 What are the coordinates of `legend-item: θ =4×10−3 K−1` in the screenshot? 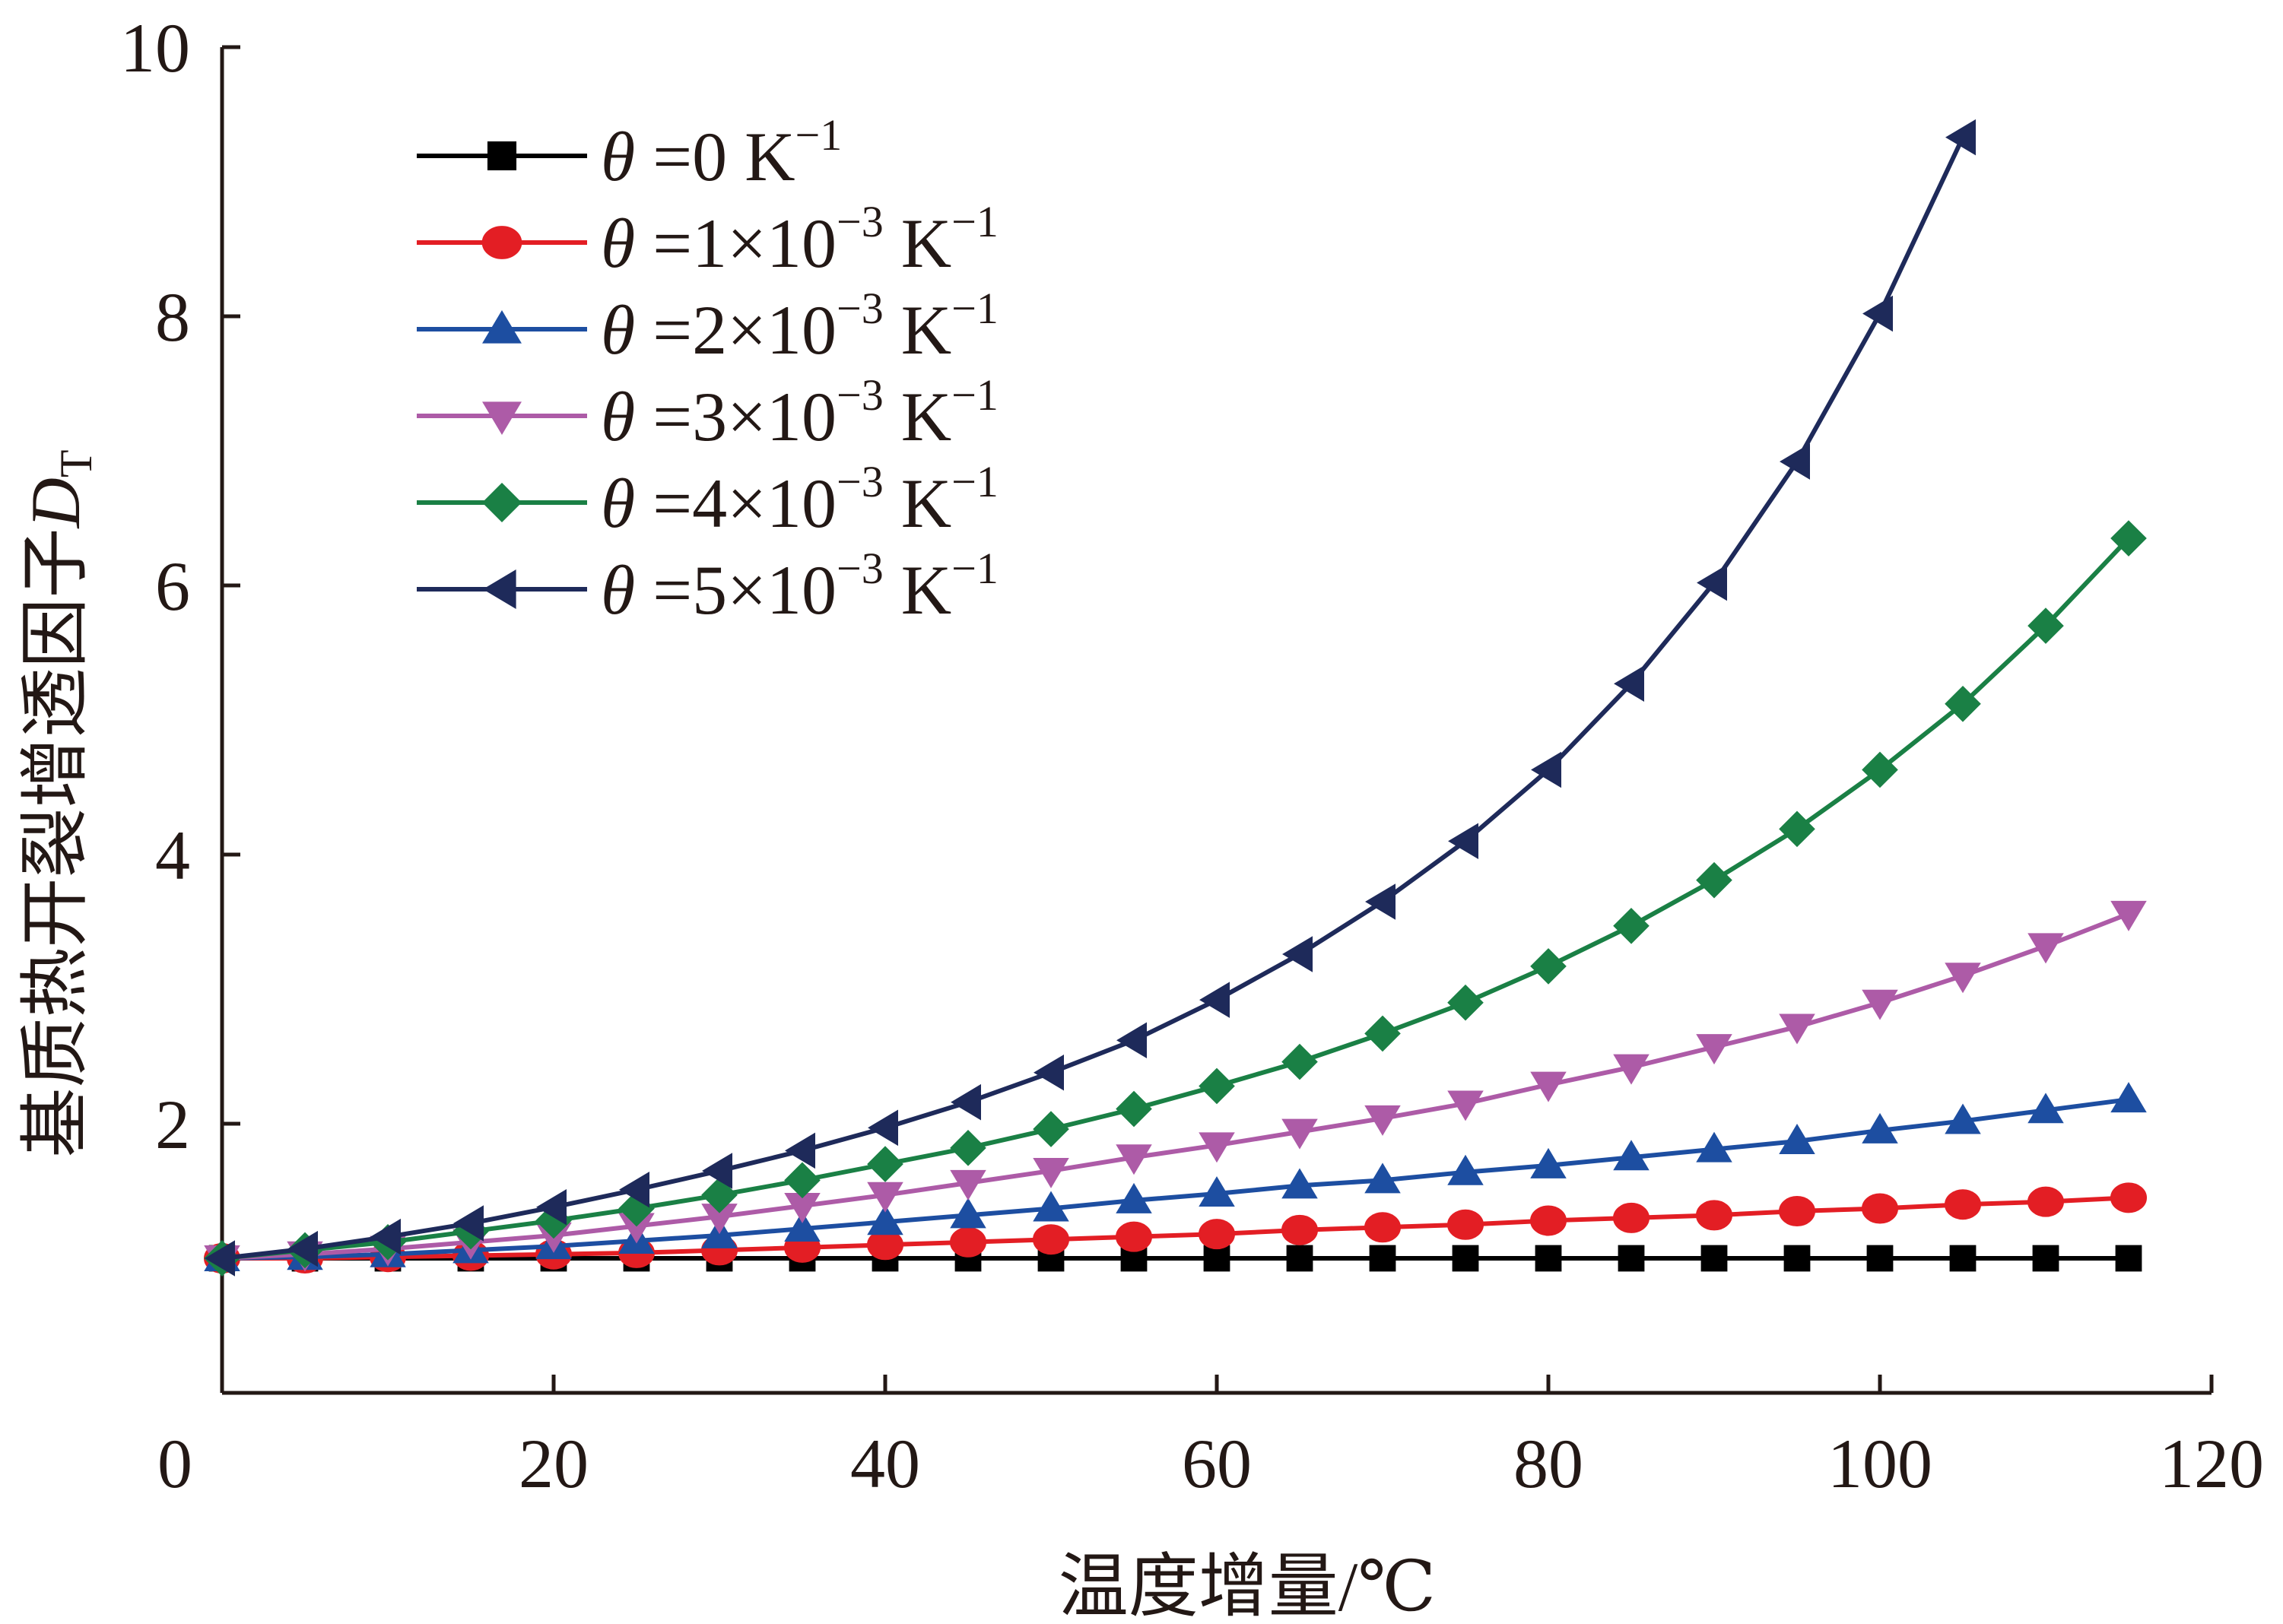 It's located at (708, 499).